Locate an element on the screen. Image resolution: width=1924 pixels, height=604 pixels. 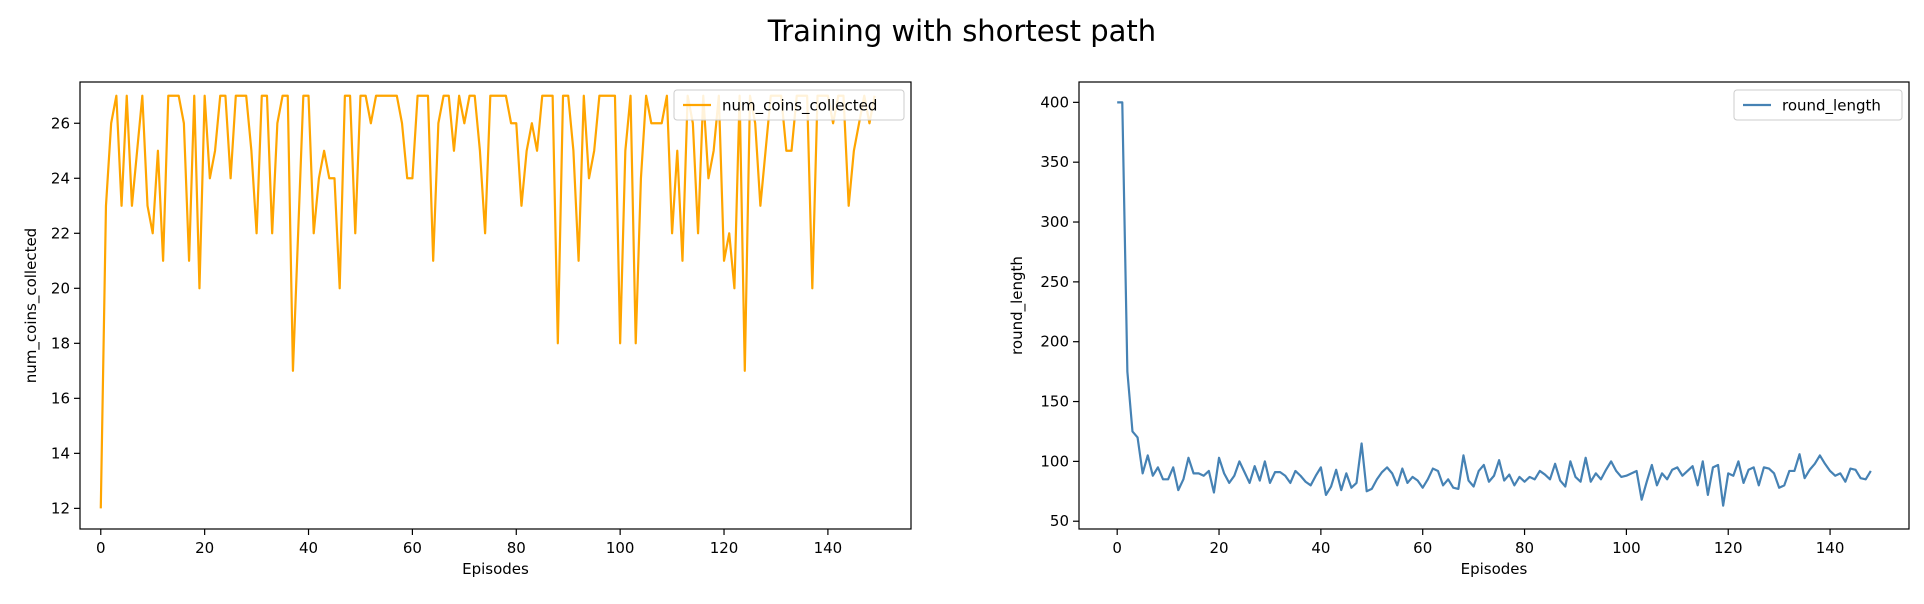
y-tick-label: 22 is located at coordinates (60, 233).